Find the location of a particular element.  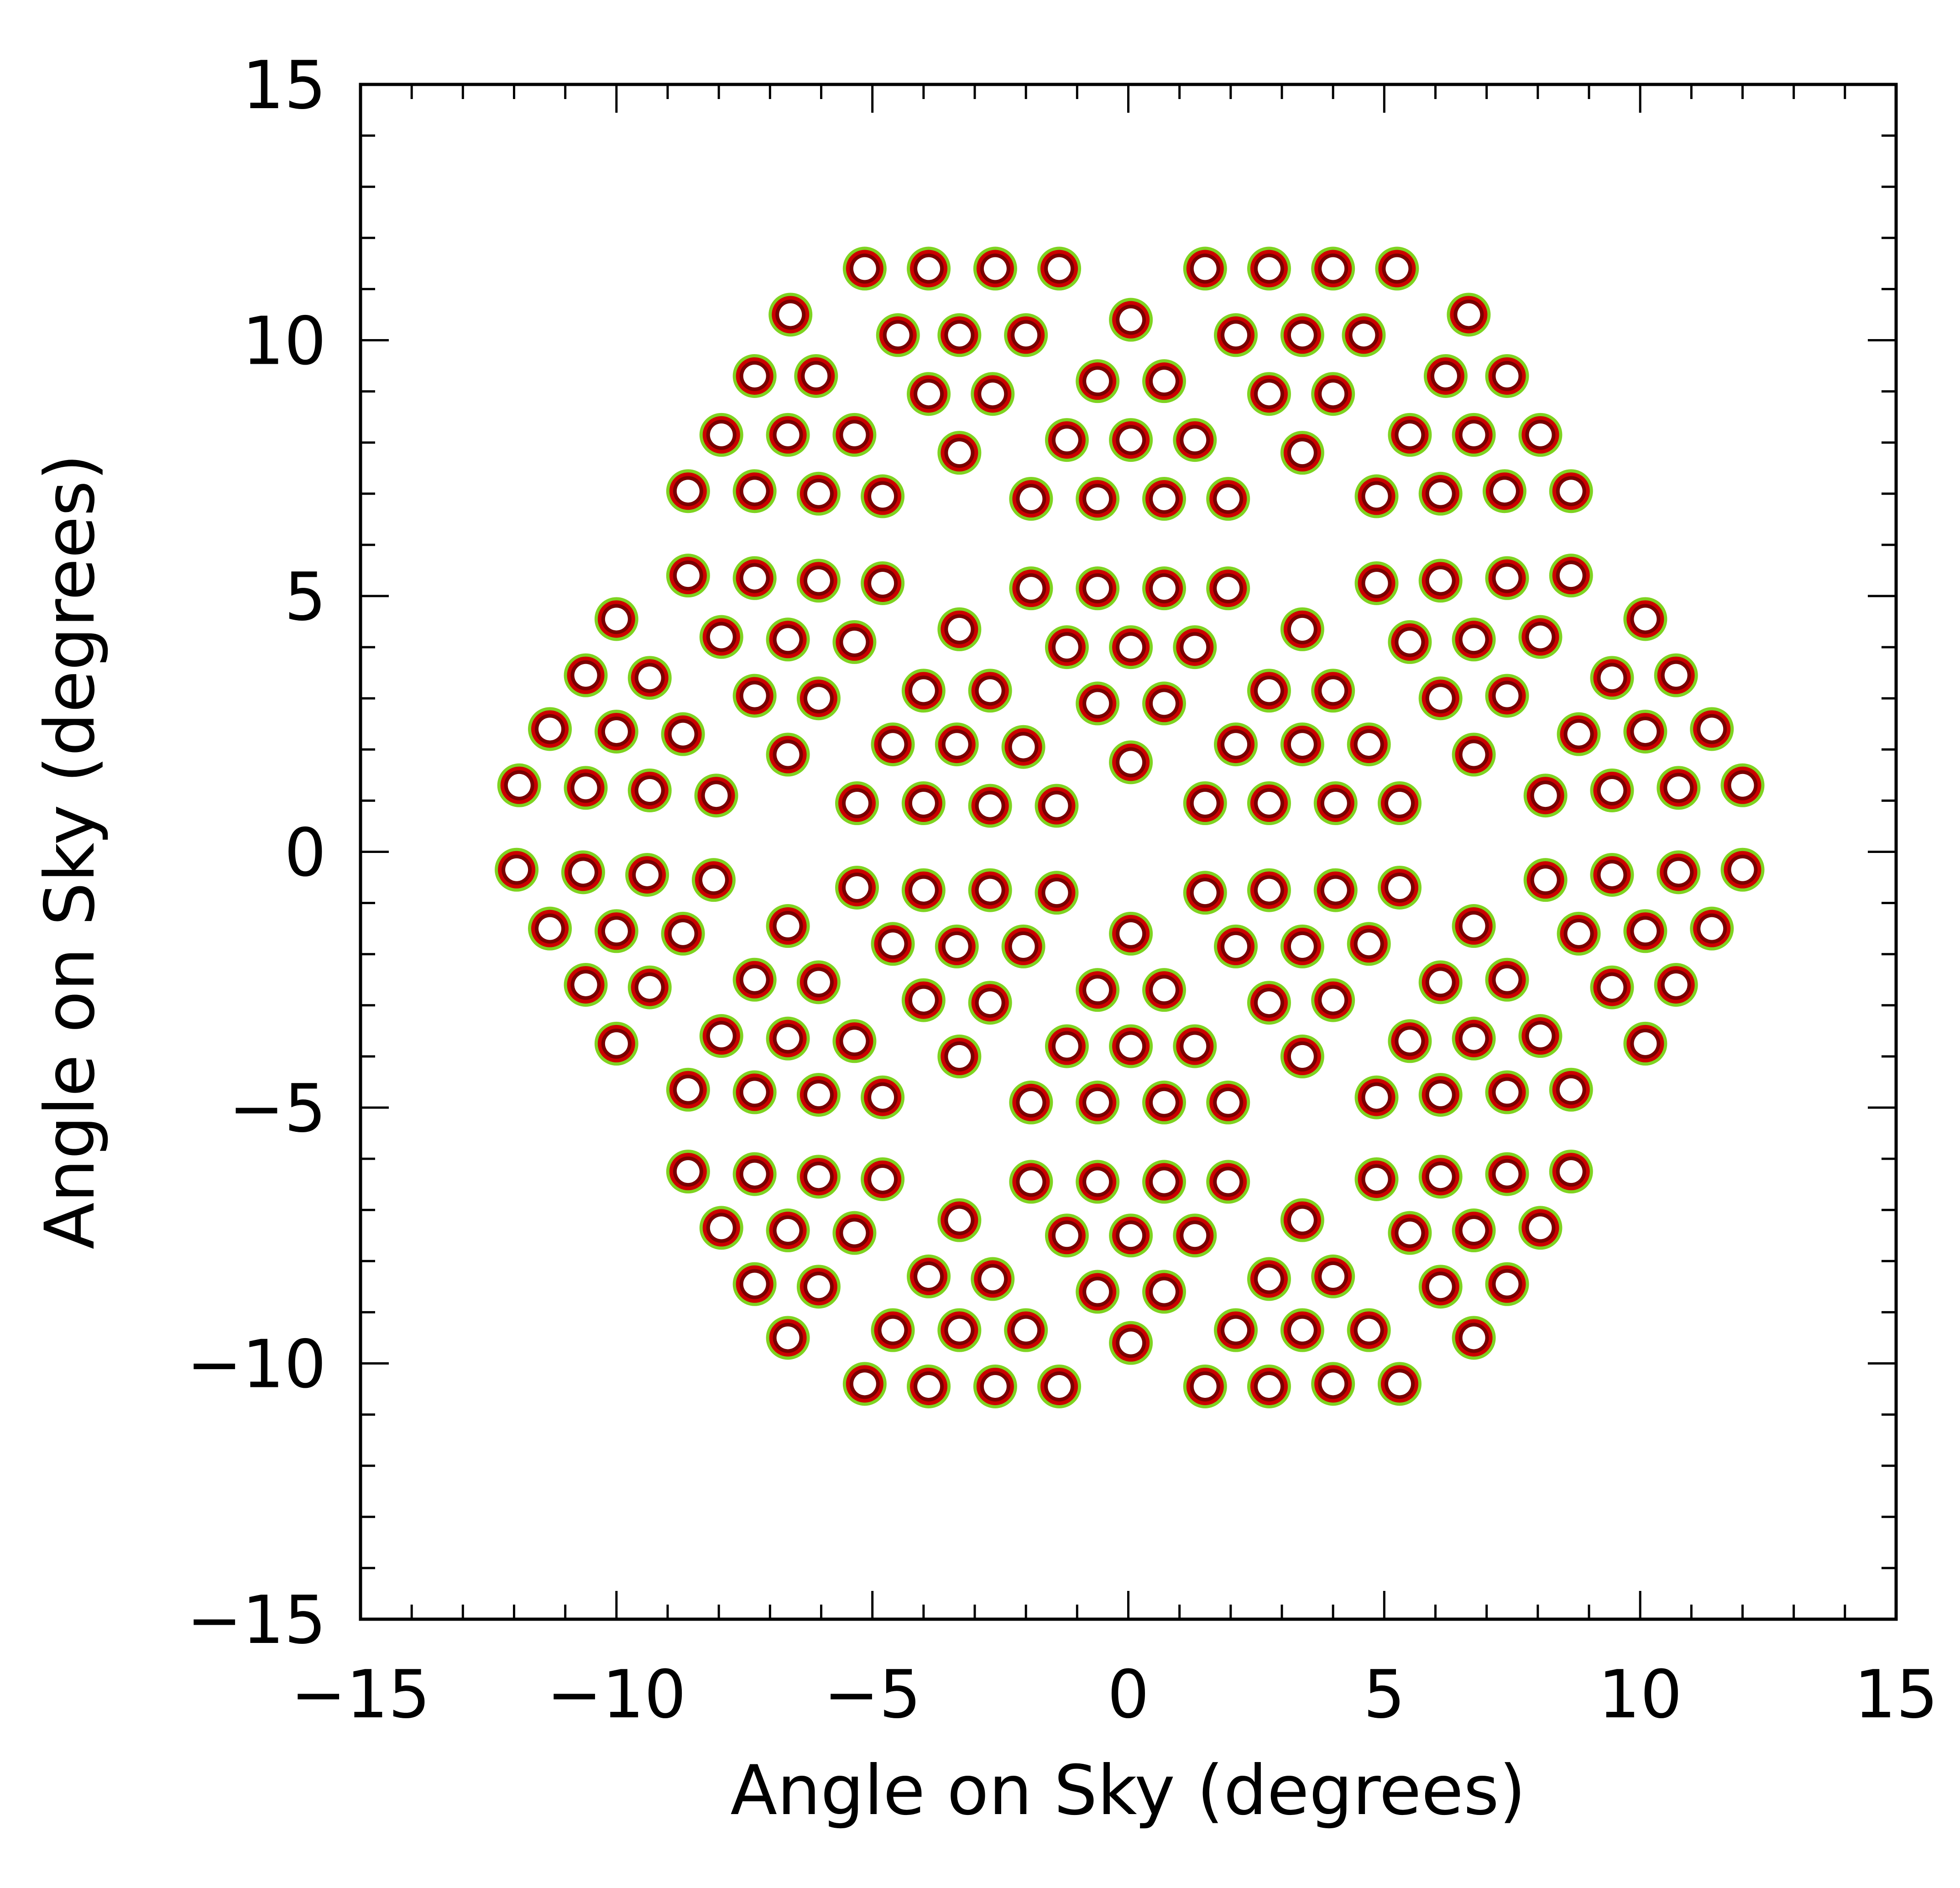

x-tick-label: 0 is located at coordinates (1128, 1694).